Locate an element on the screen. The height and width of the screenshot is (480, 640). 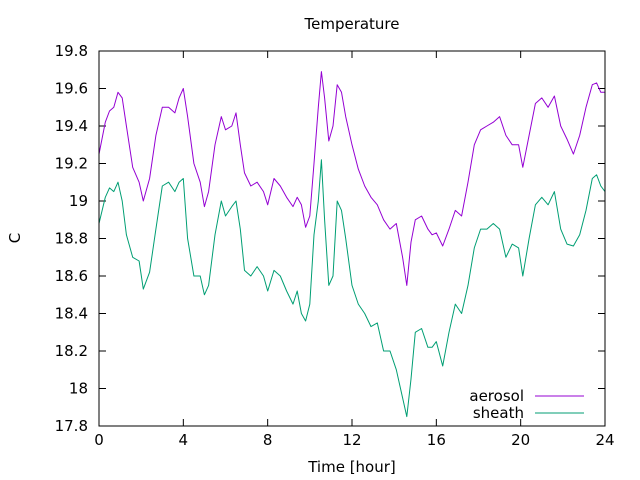
x-tick-label: 4 is located at coordinates (184, 440).